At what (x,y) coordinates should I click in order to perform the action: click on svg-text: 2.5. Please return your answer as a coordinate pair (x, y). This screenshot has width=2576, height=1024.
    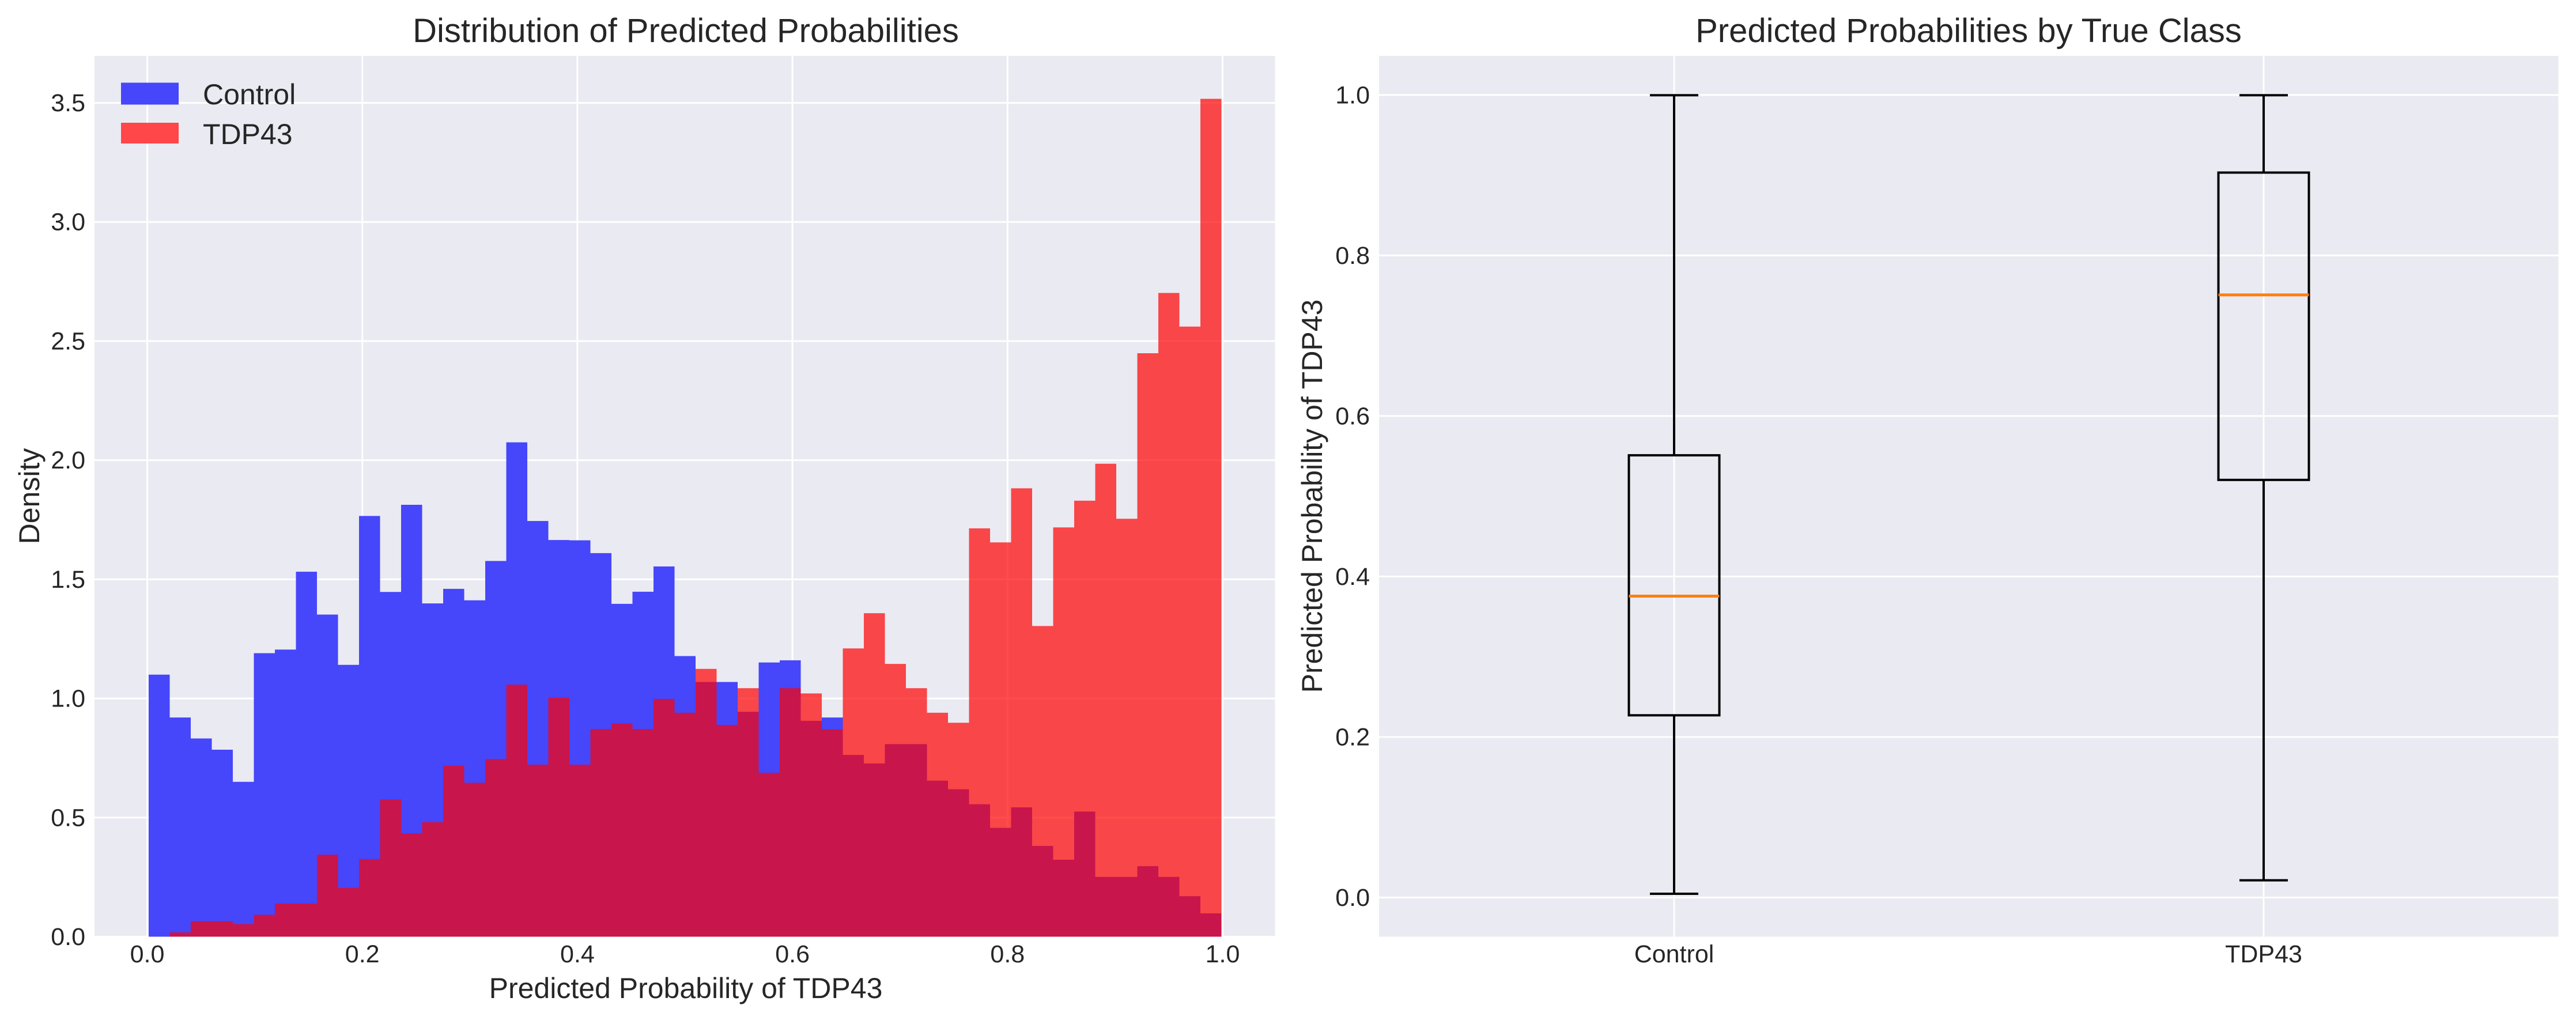
    Looking at the image, I should click on (68, 341).